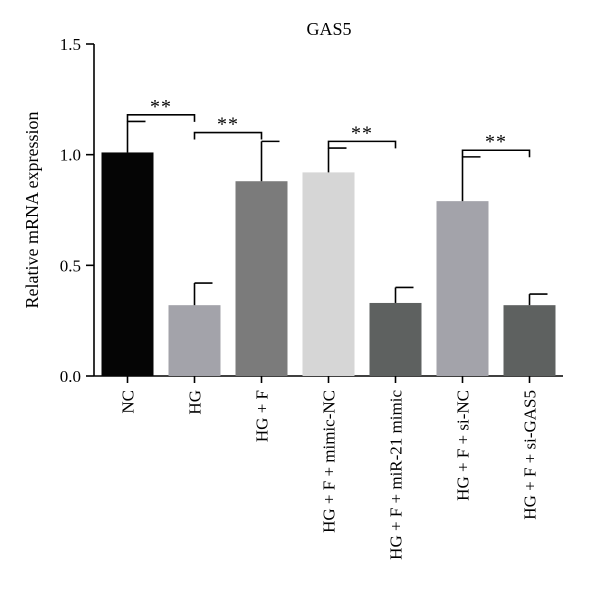 The height and width of the screenshot is (609, 600). I want to click on y-tick-label: 0.5, so click(70, 265).